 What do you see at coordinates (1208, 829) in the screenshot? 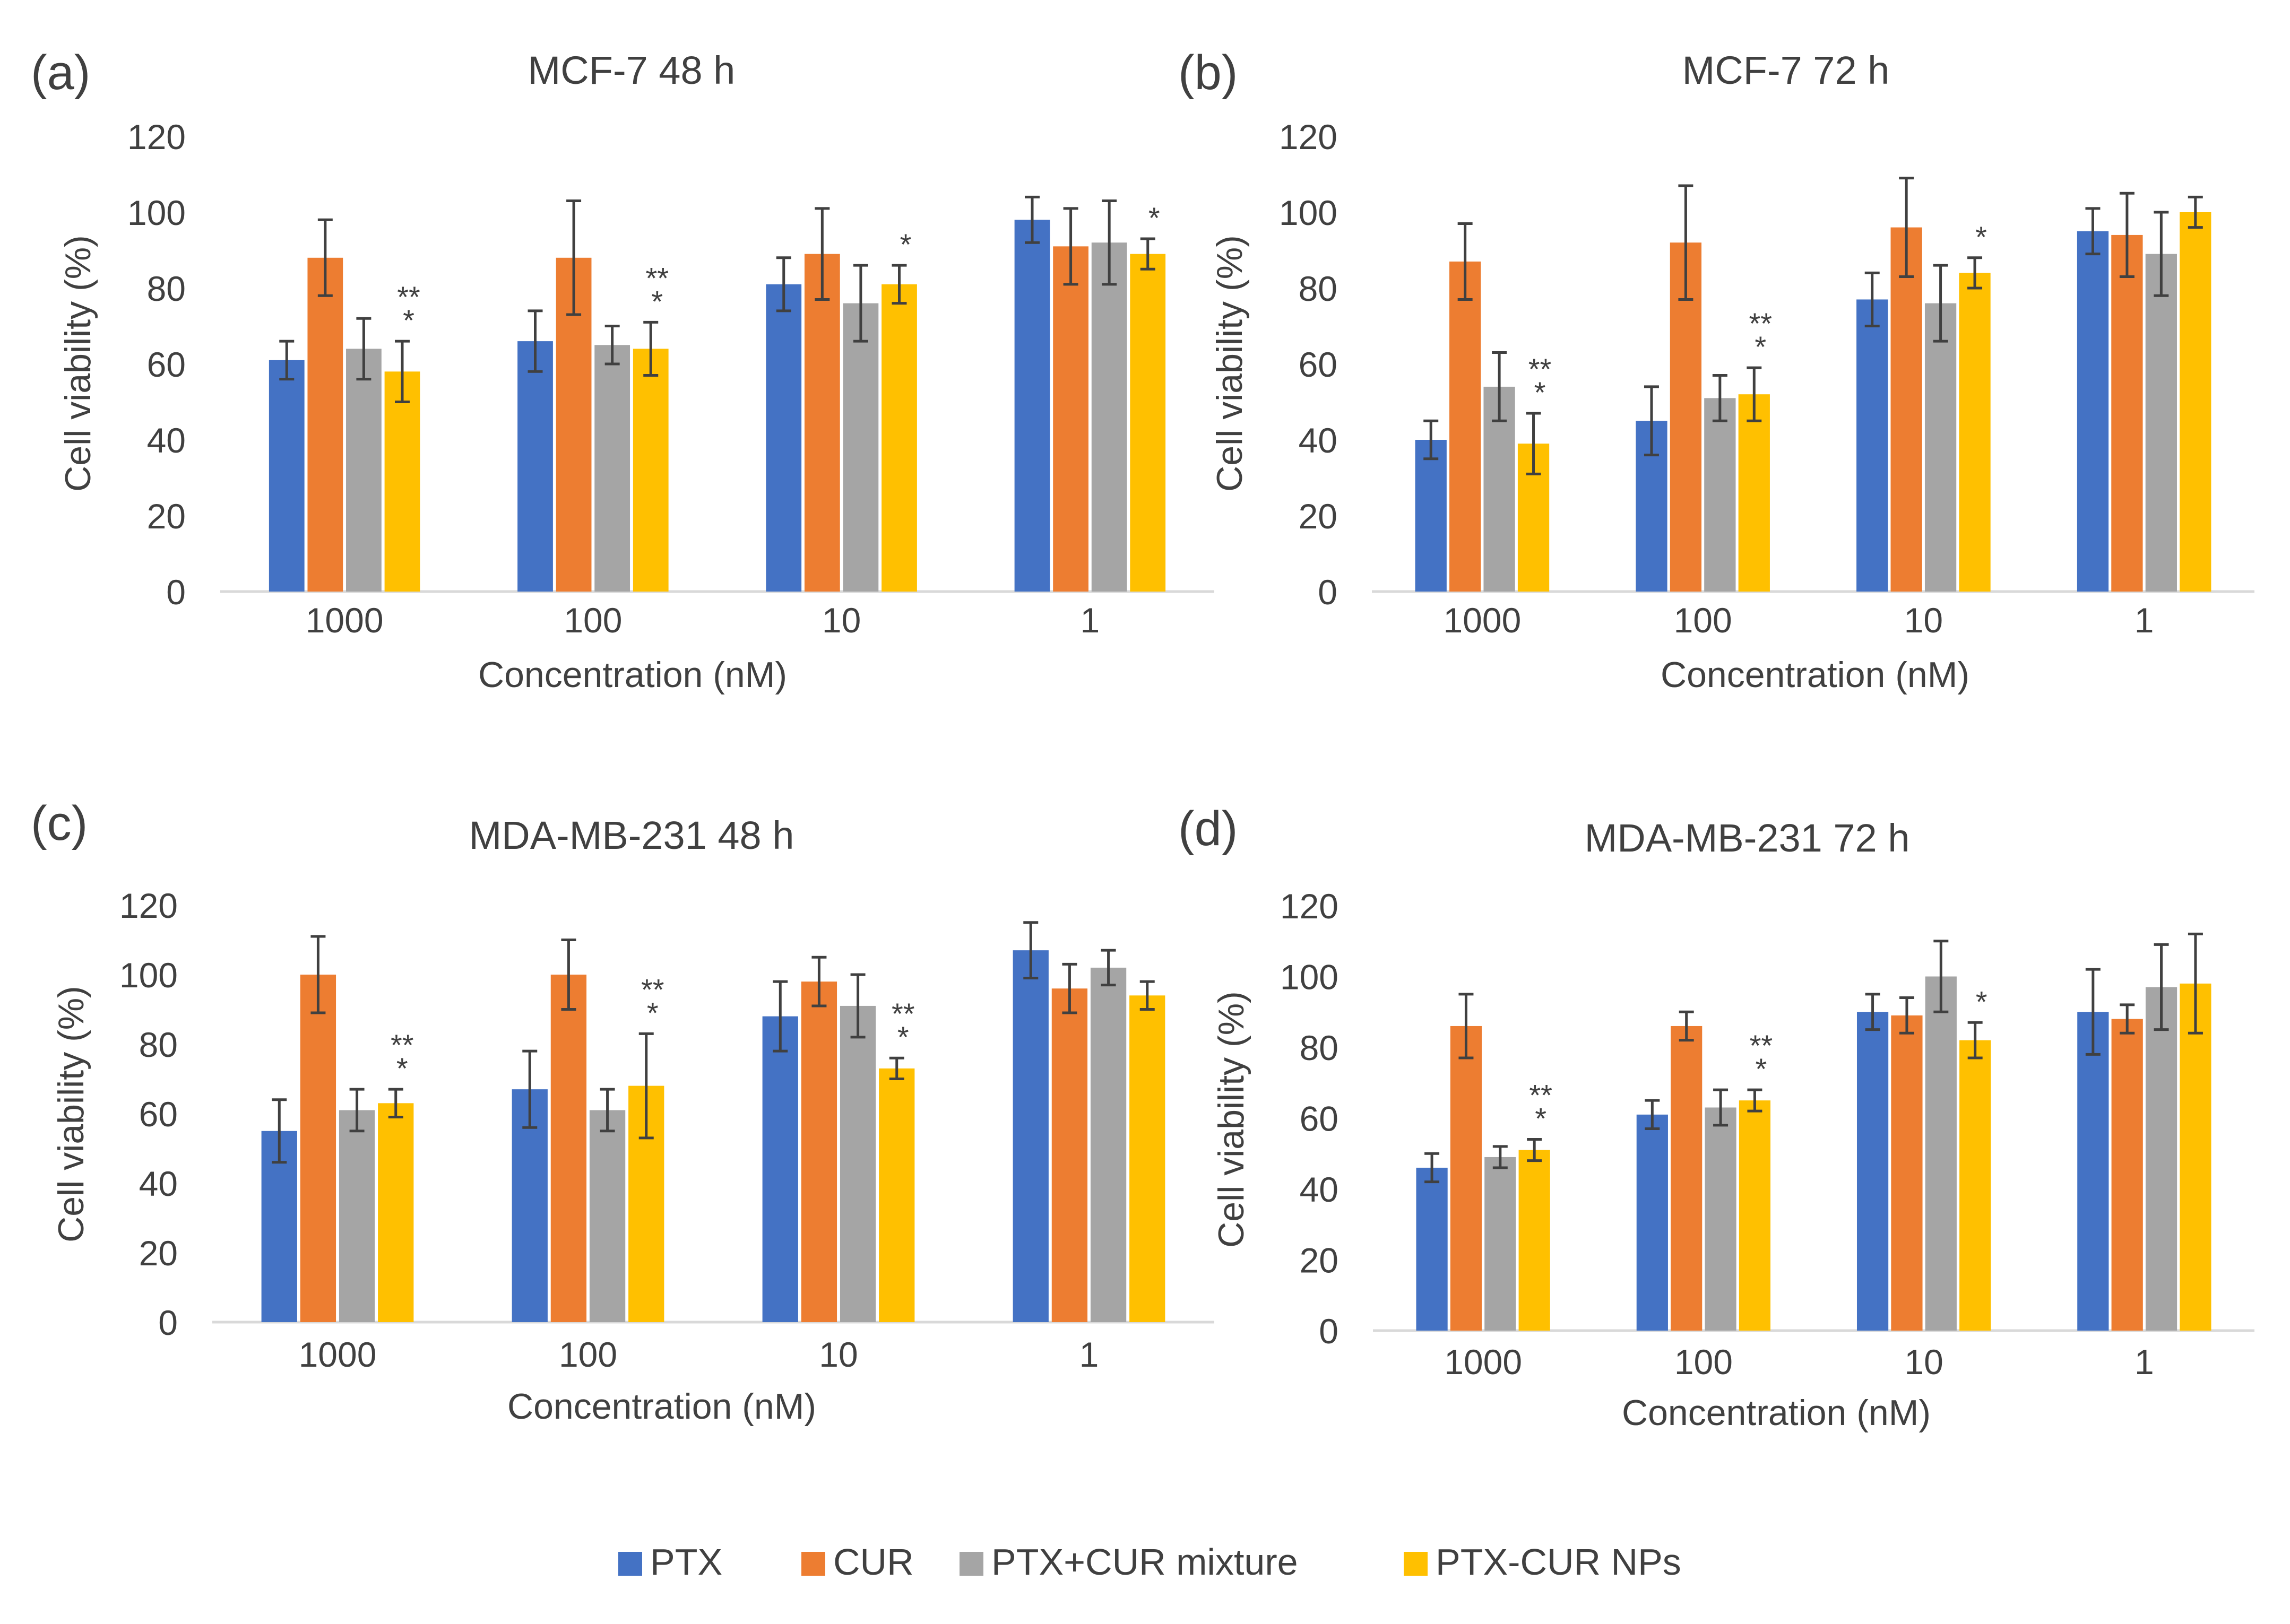
I see `panel-label: (d)` at bounding box center [1208, 829].